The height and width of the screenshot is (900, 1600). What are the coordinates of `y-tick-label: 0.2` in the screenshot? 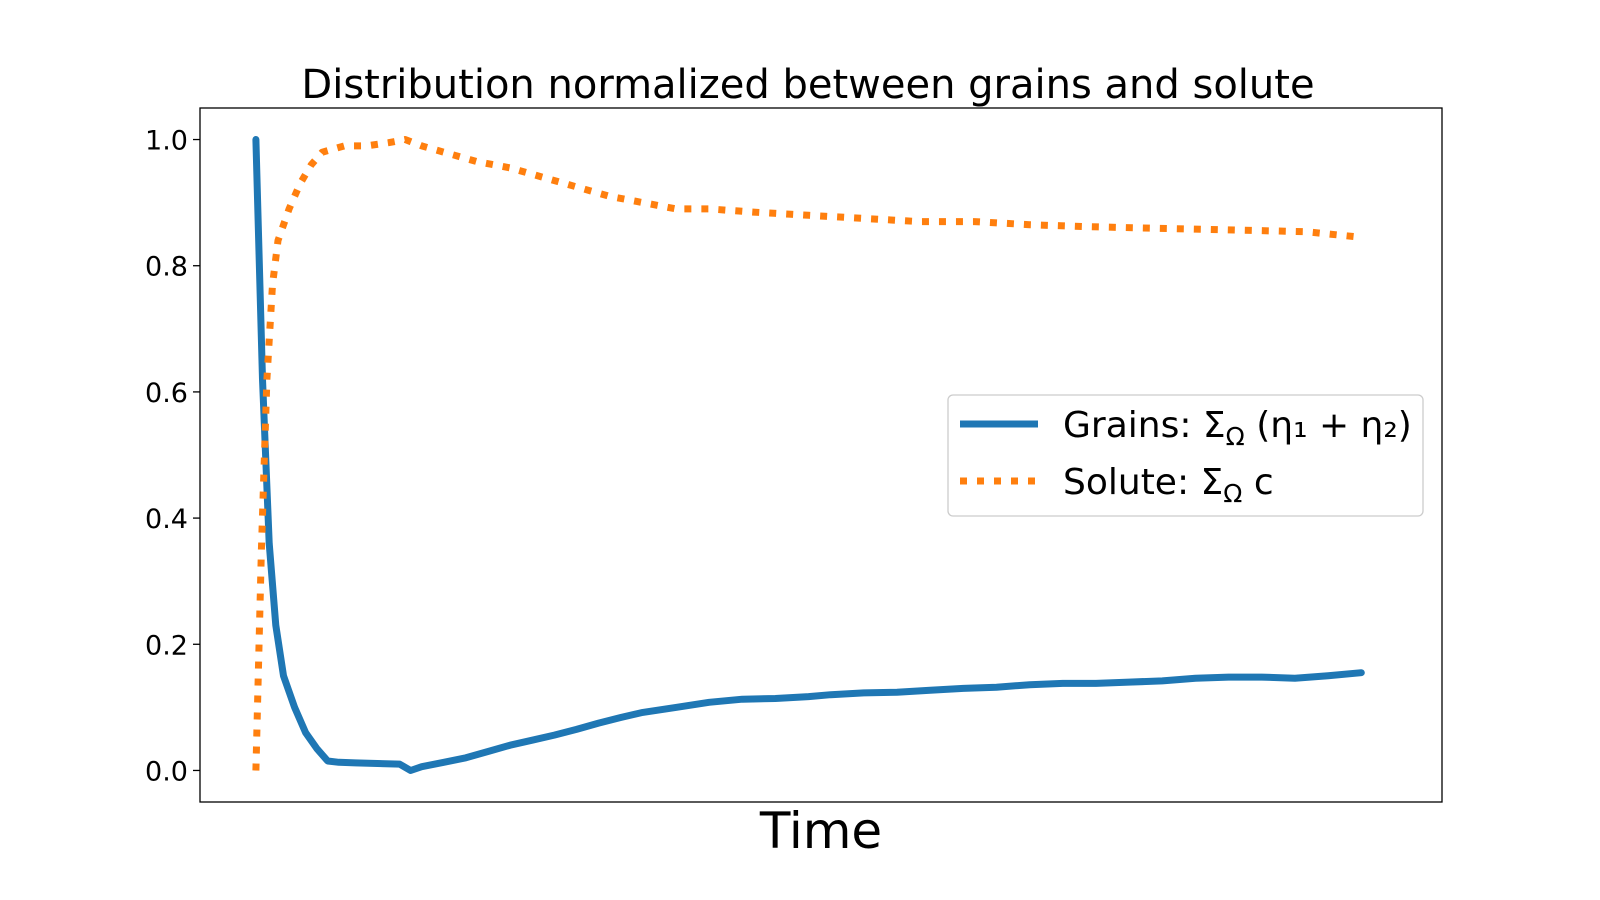 It's located at (166, 645).